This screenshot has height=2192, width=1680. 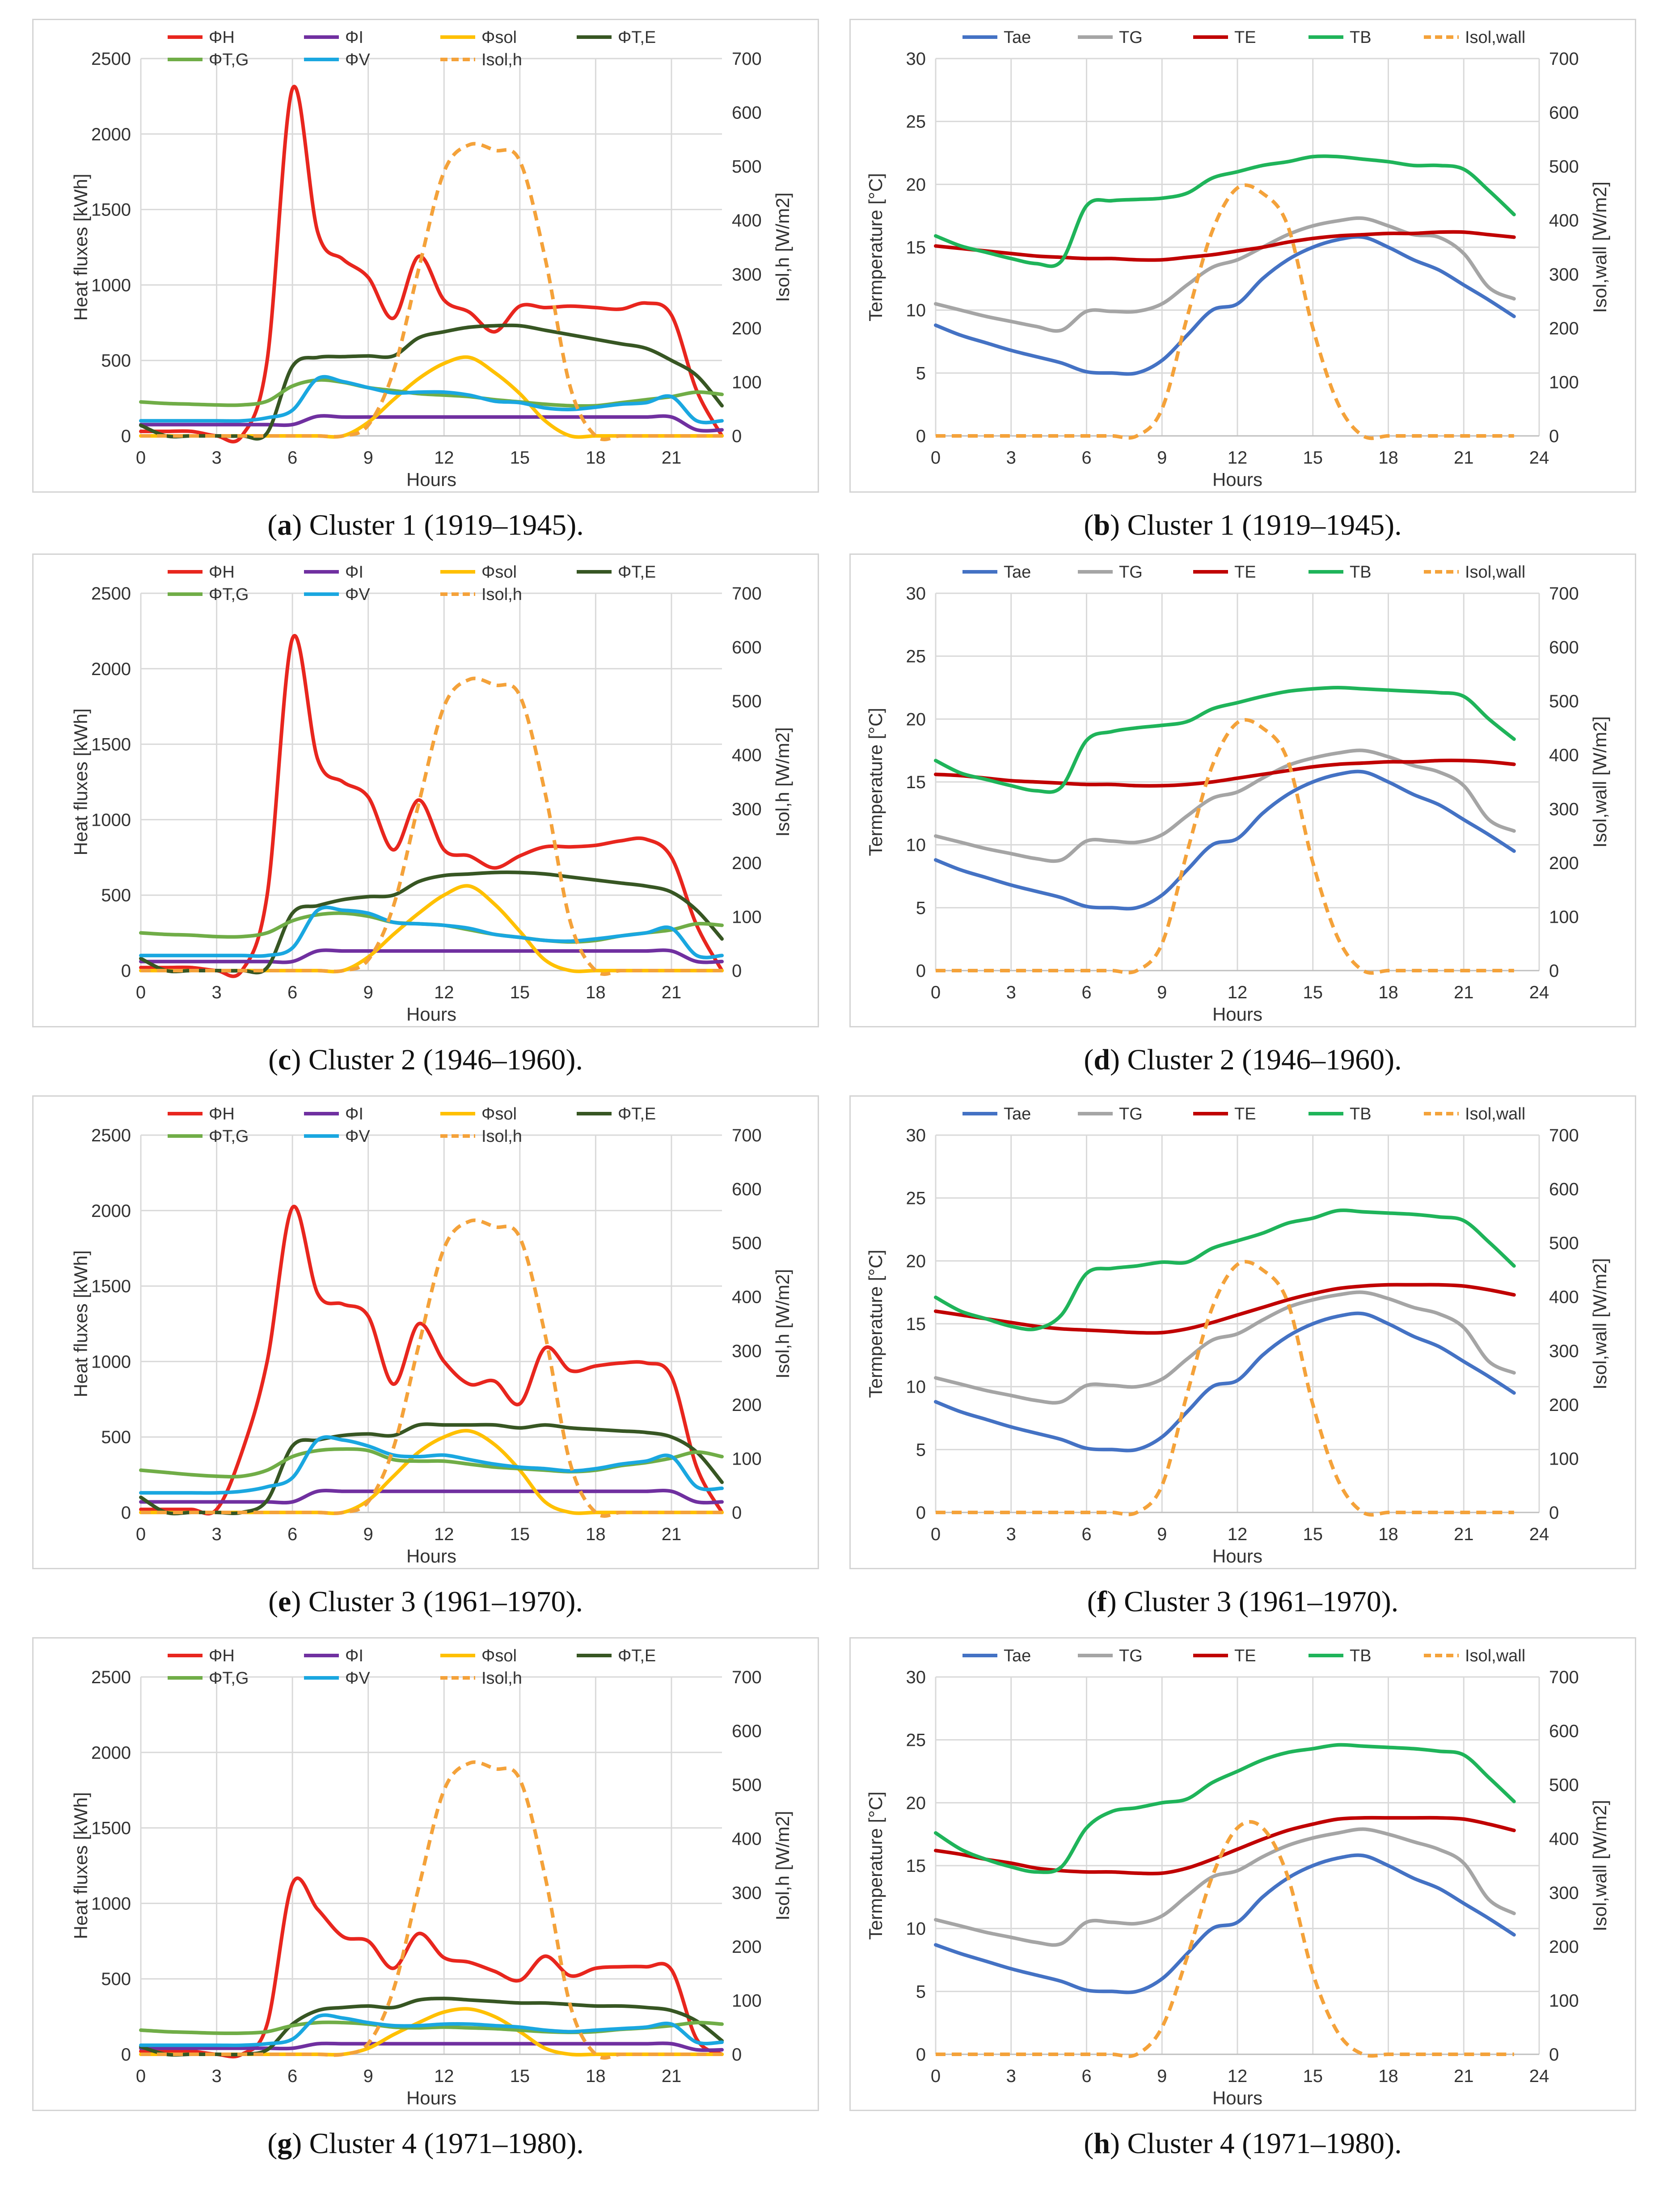 I want to click on y-tick-label: 5, so click(x=921, y=908).